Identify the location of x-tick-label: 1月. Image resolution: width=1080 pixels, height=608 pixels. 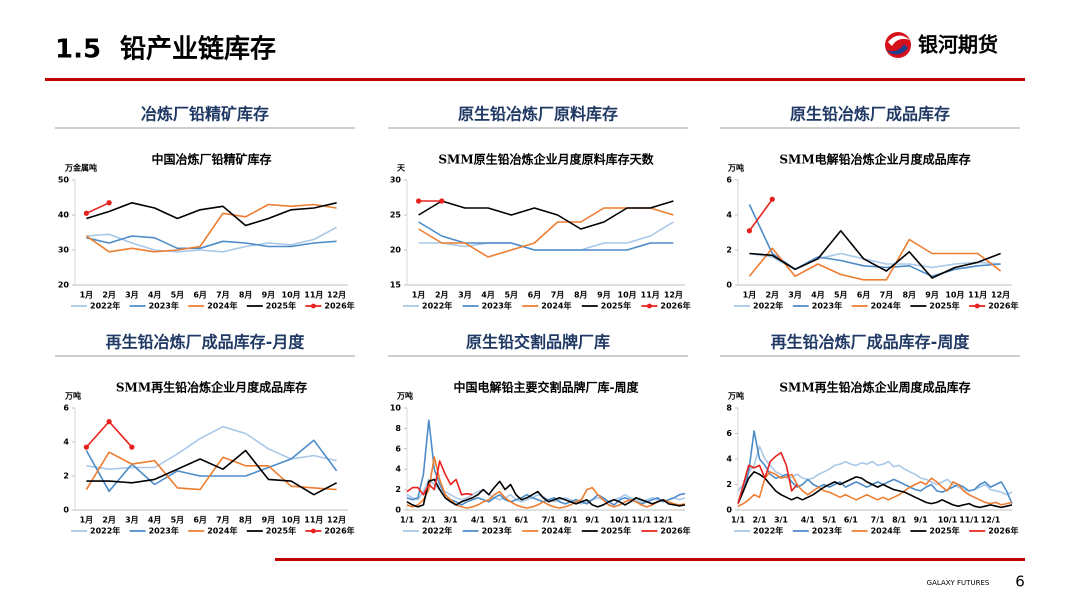
(419, 295).